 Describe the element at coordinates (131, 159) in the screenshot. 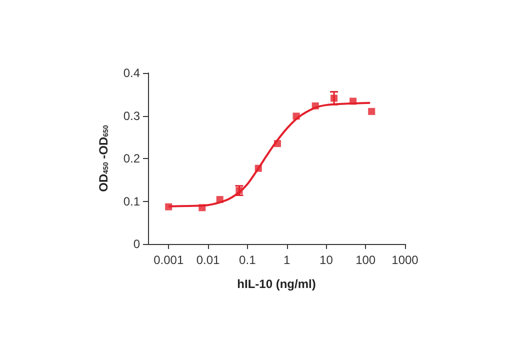

I see `y-tick-label: 0.2` at that location.